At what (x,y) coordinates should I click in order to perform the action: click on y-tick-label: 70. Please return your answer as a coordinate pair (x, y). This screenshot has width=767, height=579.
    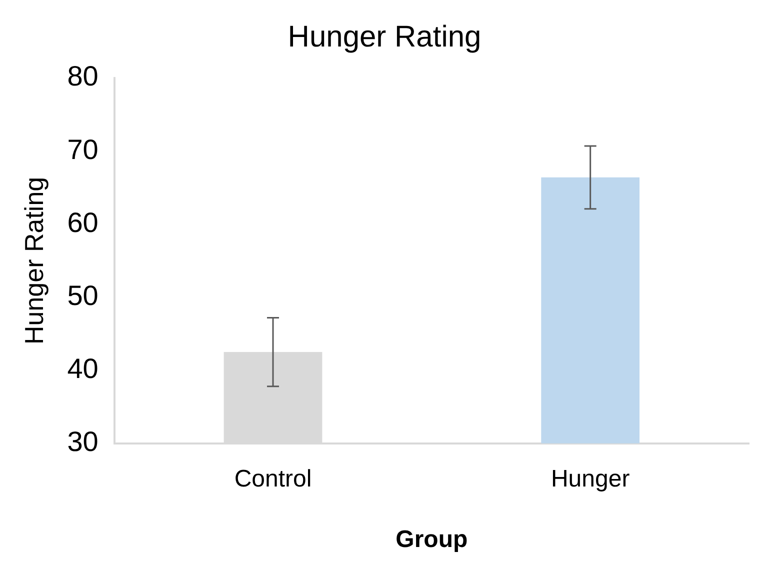
    Looking at the image, I should click on (82, 149).